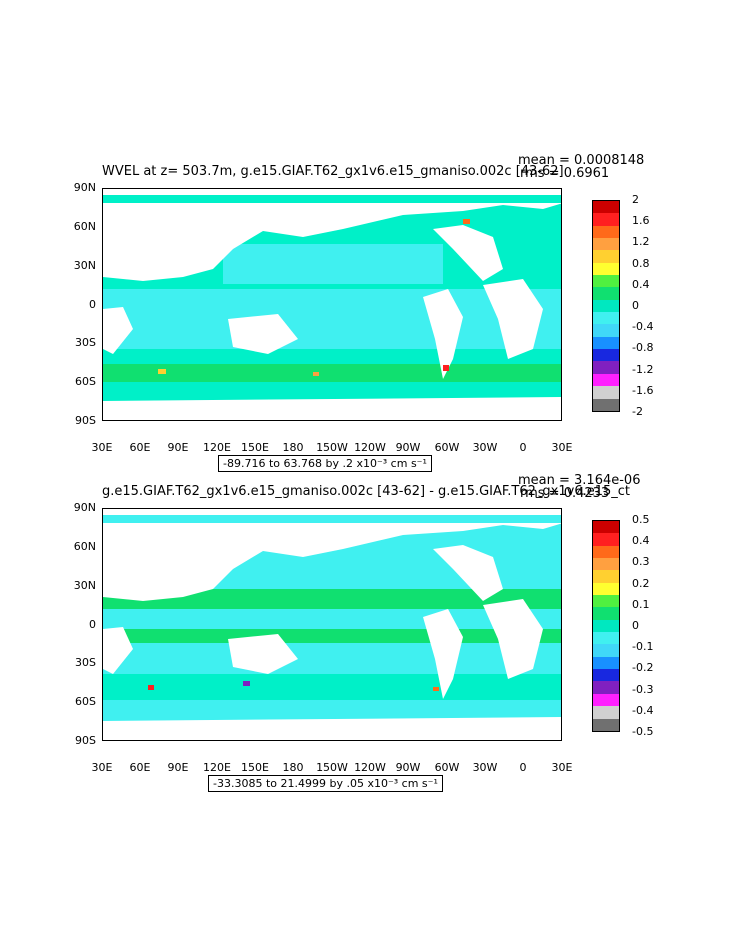  Describe the element at coordinates (641, 561) in the screenshot. I see `colorbar-label: 0.3` at that location.